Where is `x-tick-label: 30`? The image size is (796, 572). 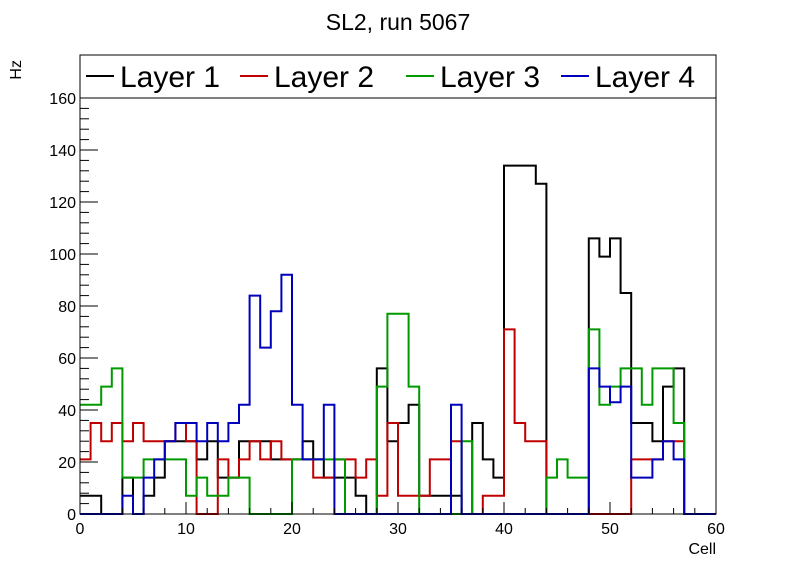
x-tick-label: 30 is located at coordinates (398, 529).